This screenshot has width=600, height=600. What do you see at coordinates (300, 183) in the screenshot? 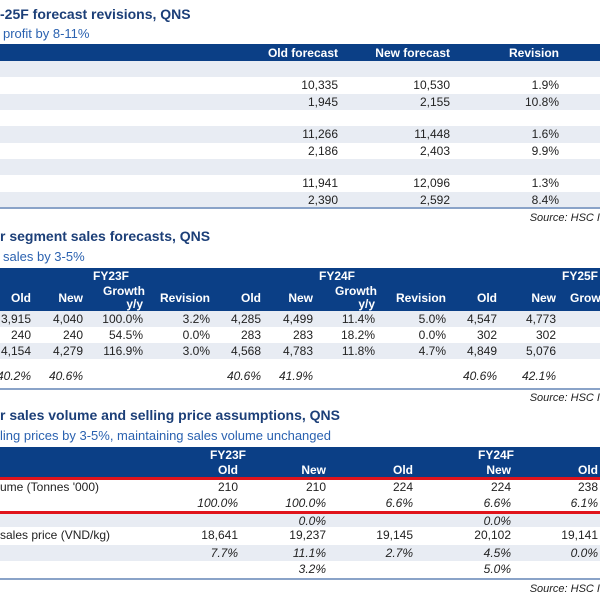
I see `table-row: 11,941 12,096 1.3%` at bounding box center [300, 183].